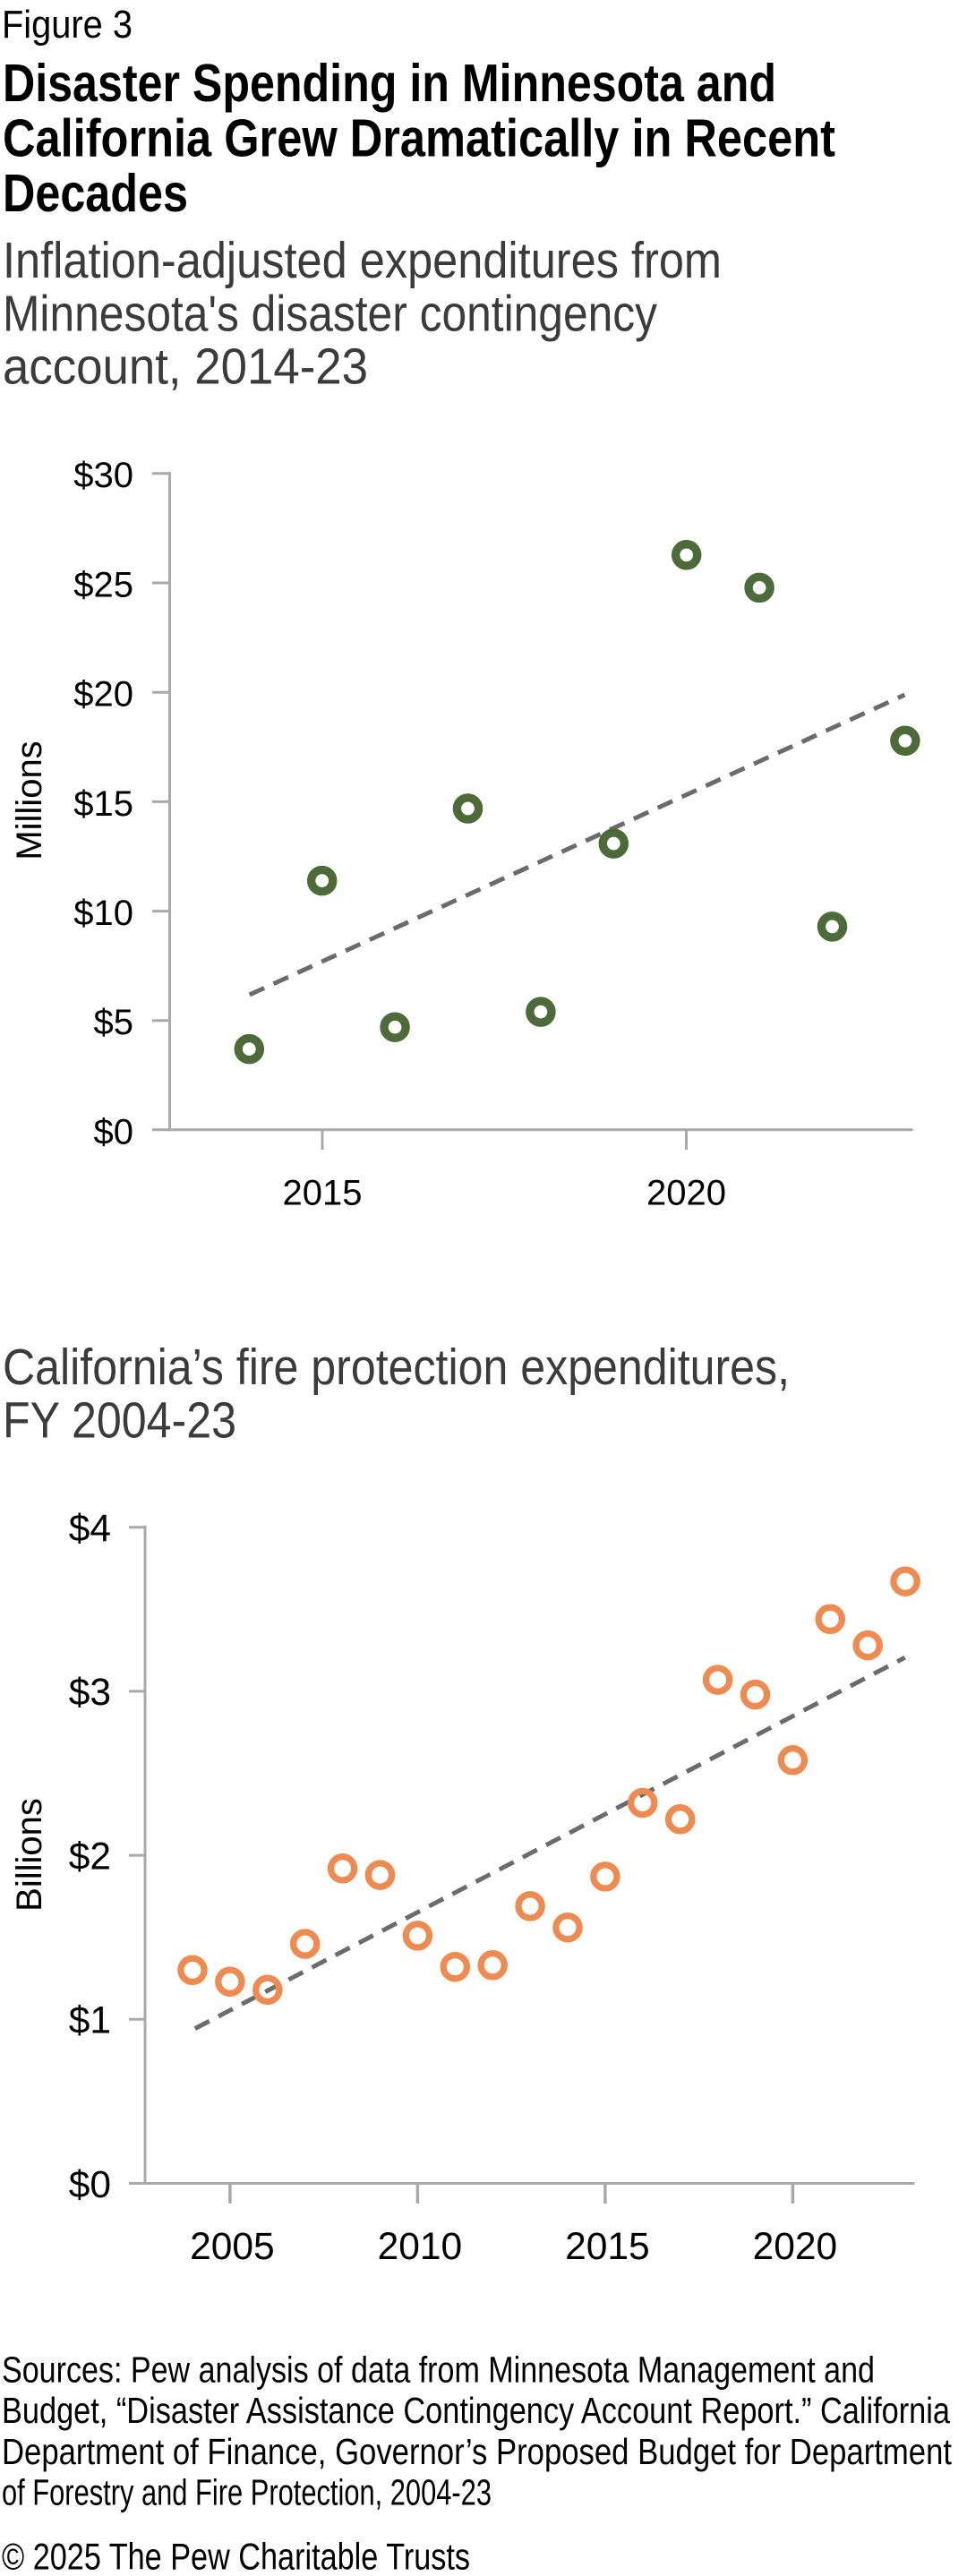 Image resolution: width=967 pixels, height=2576 pixels. What do you see at coordinates (29, 1855) in the screenshot?
I see `svg-text: Billions` at bounding box center [29, 1855].